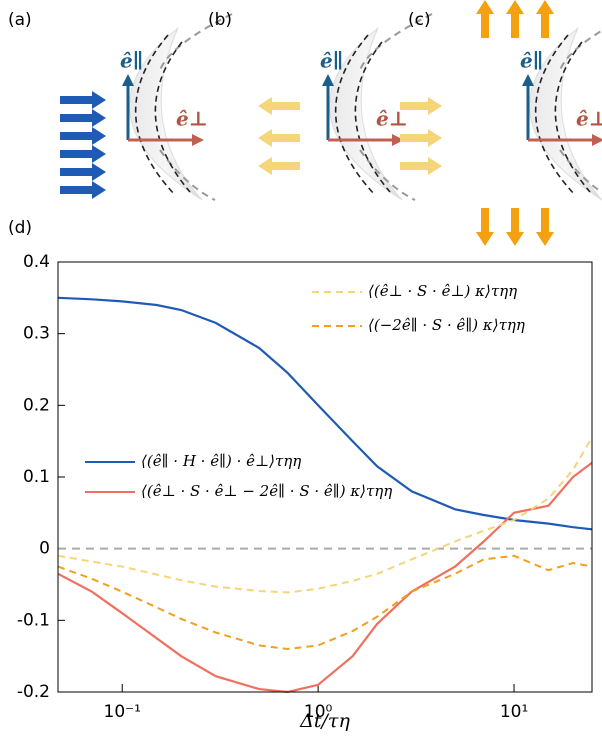  What do you see at coordinates (36, 477) in the screenshot?
I see `y-tick-label: 0.1` at bounding box center [36, 477].